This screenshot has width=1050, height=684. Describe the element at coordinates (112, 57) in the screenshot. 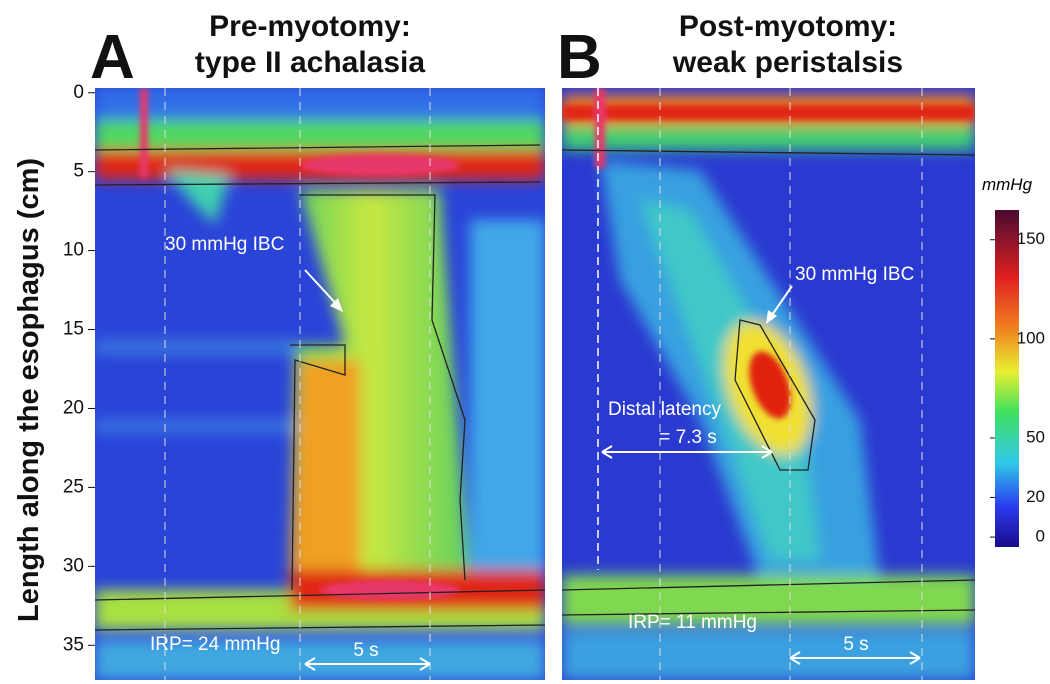

I see `panel-letter: A` at that location.